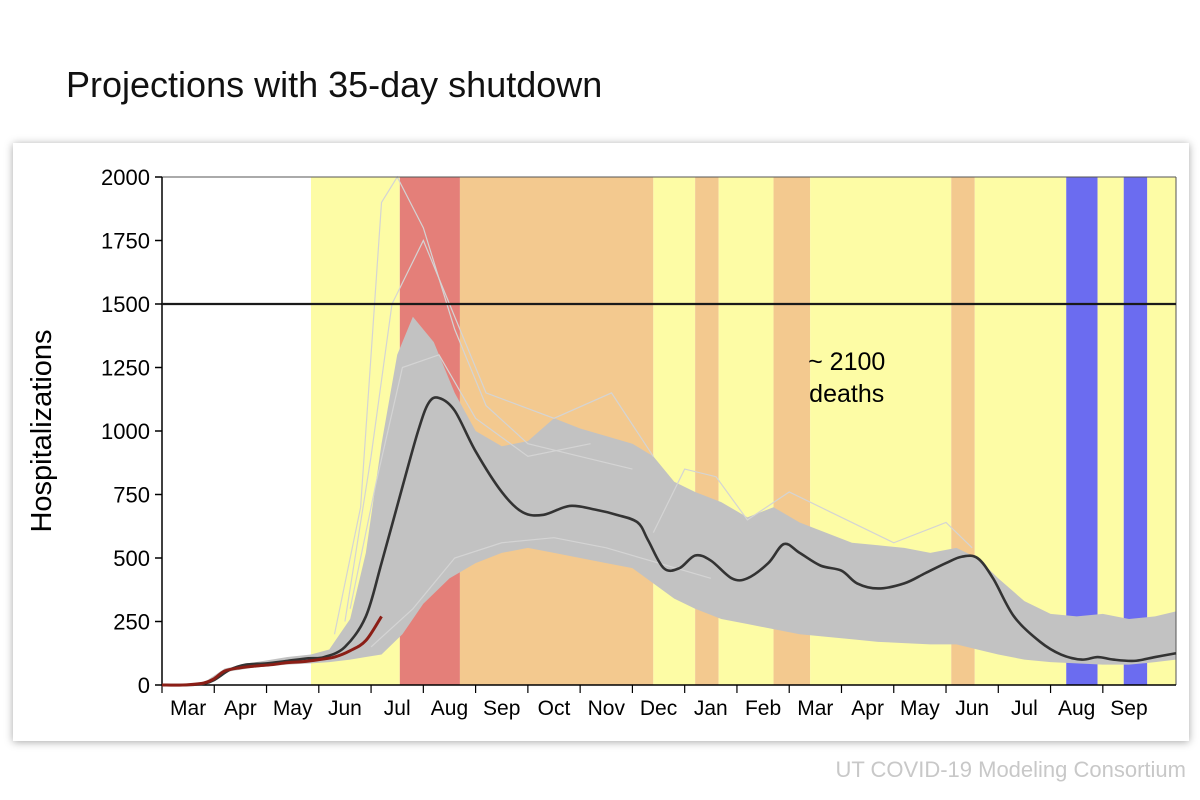 The width and height of the screenshot is (1200, 800). What do you see at coordinates (131, 622) in the screenshot?
I see `y-tick-label: 250` at bounding box center [131, 622].